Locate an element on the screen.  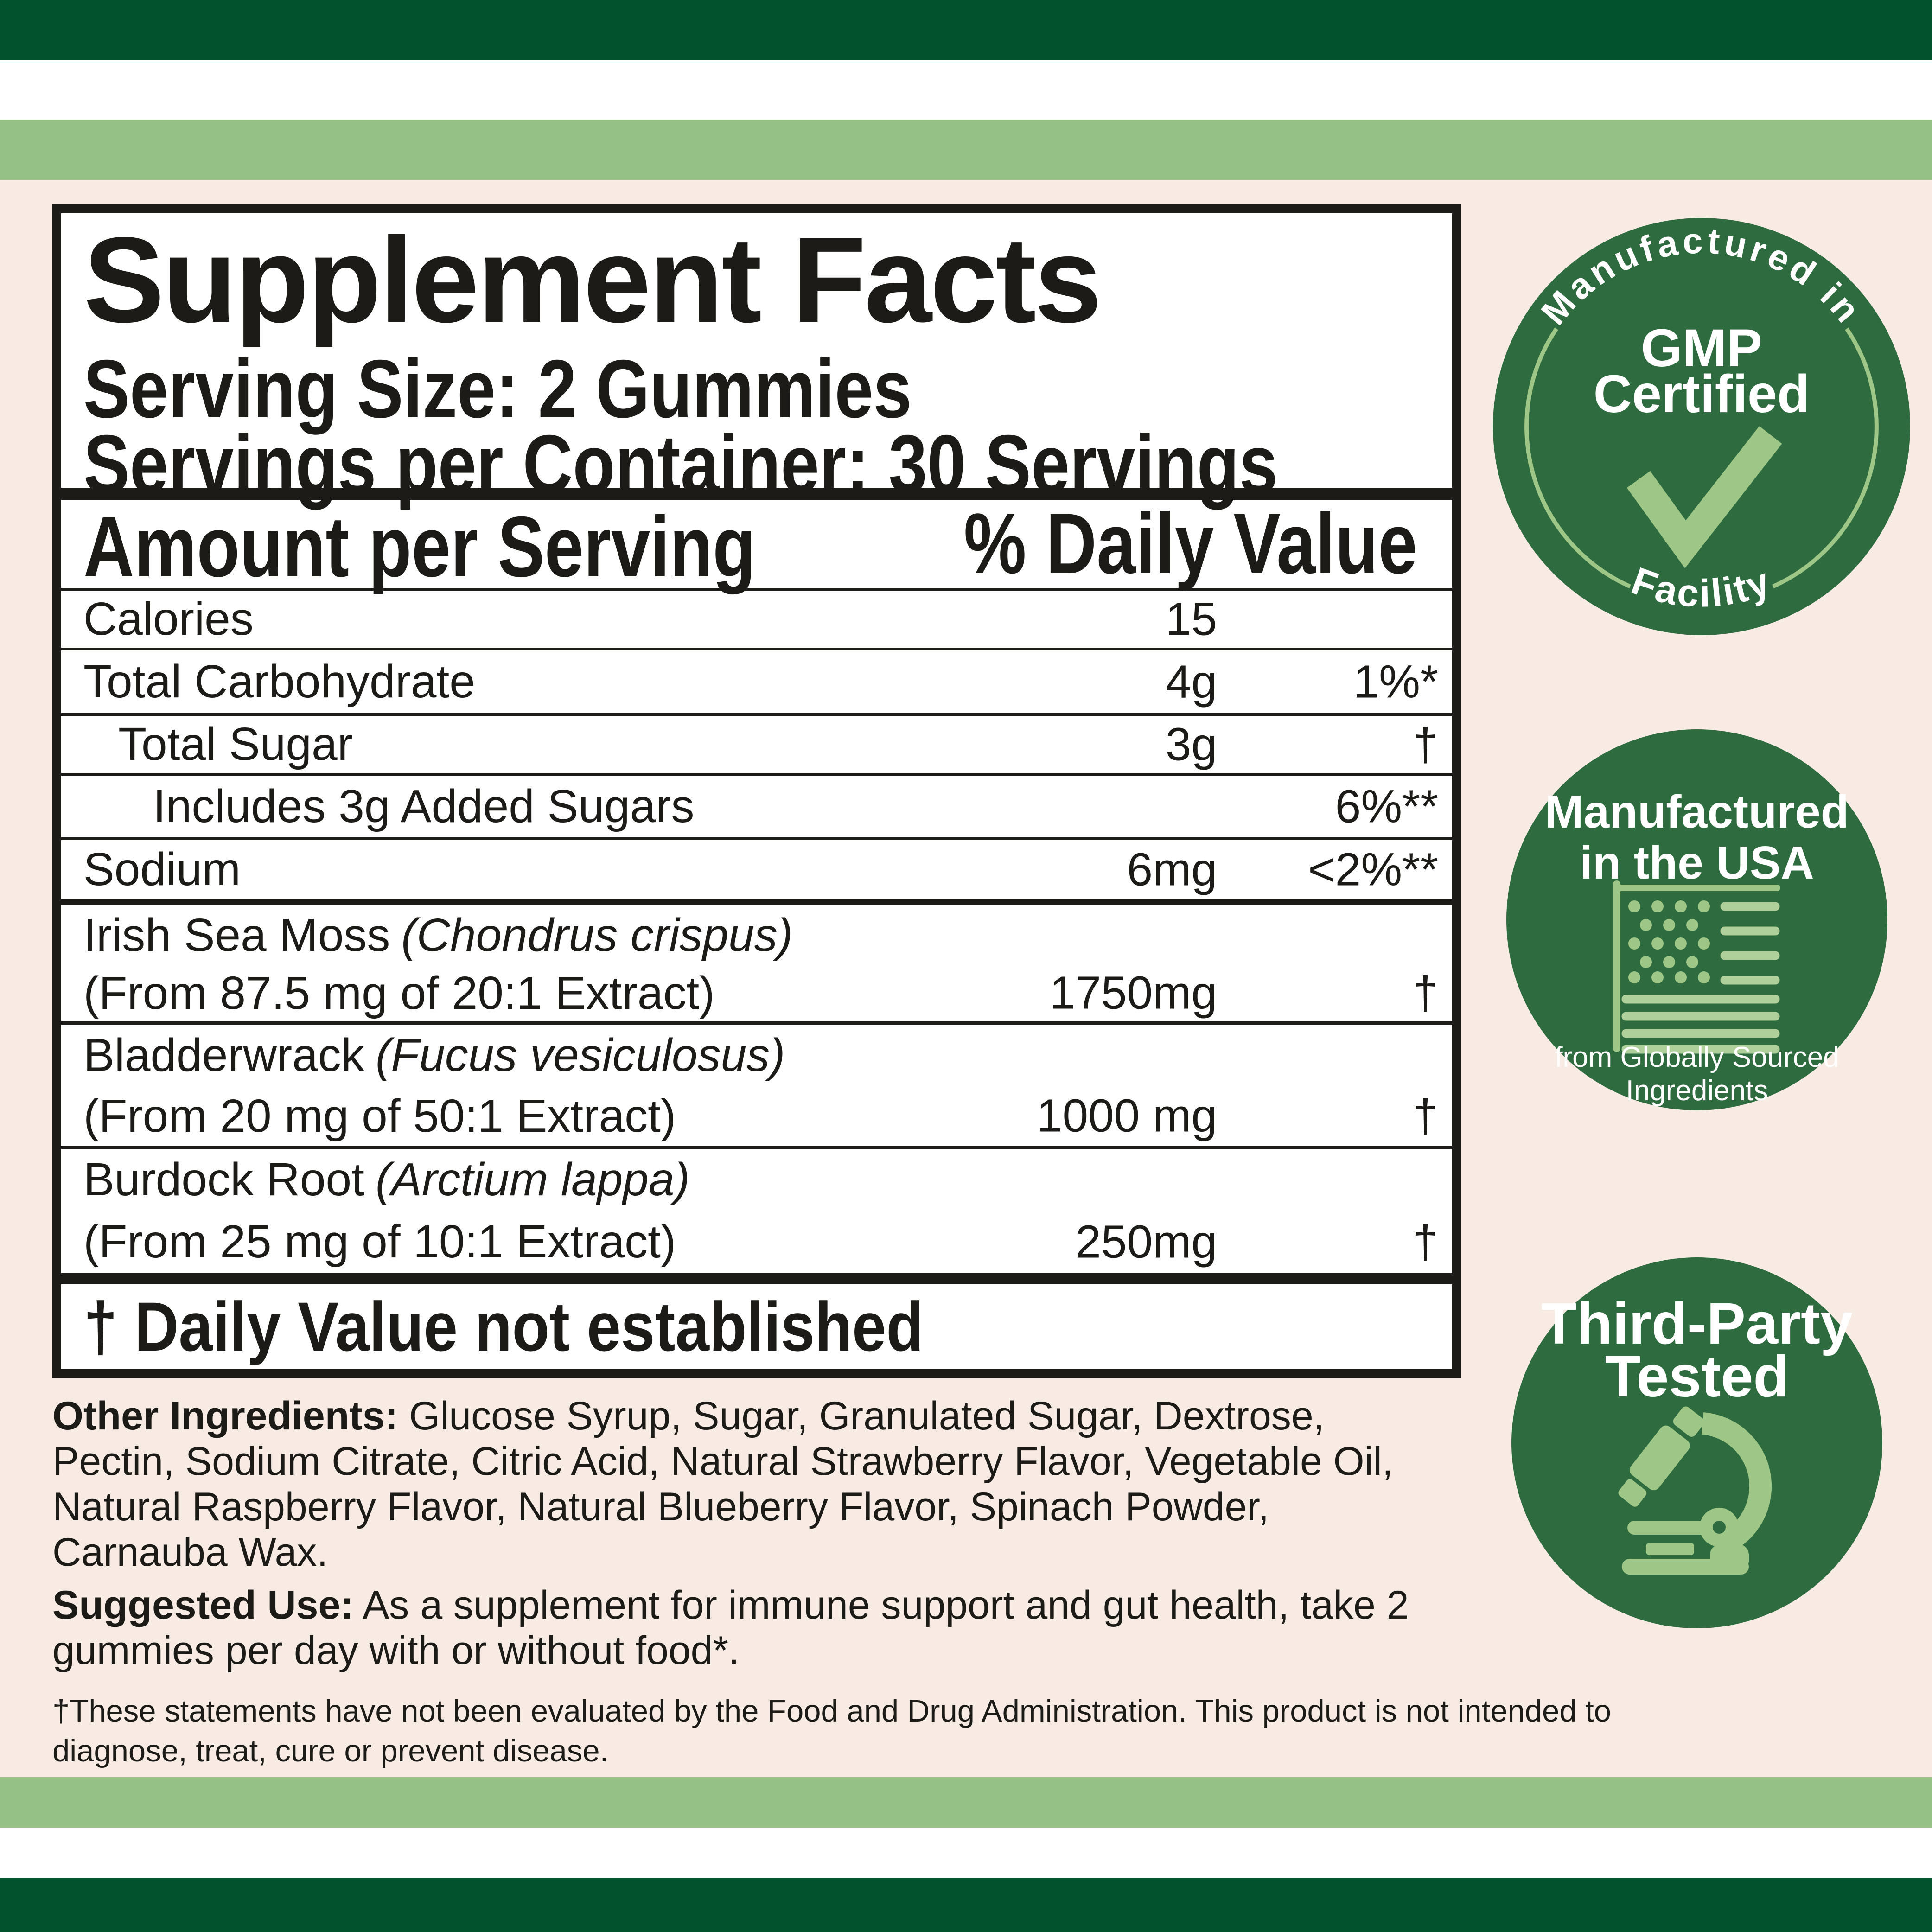
header-amount-per-serving: Amount per Serving is located at coordinates (420, 547).